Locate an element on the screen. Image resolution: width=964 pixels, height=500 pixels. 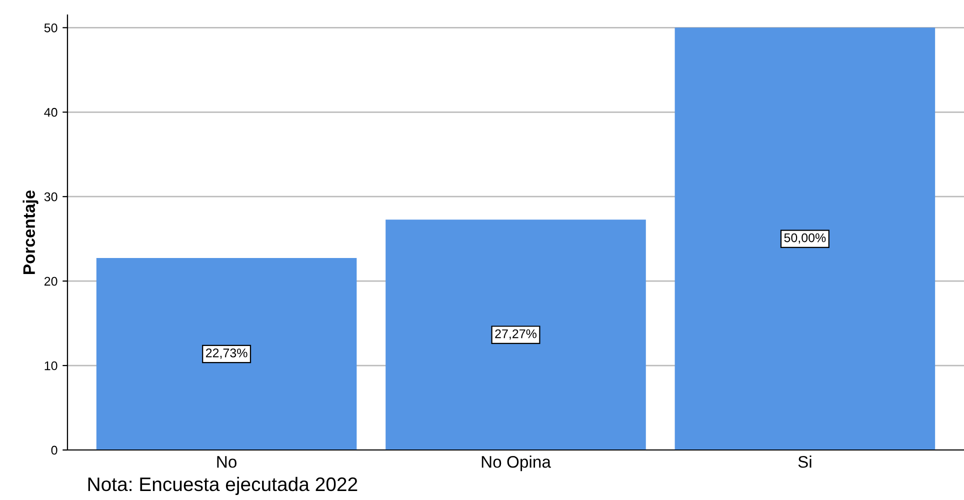
y-tick-label: 0 is located at coordinates (54, 450).